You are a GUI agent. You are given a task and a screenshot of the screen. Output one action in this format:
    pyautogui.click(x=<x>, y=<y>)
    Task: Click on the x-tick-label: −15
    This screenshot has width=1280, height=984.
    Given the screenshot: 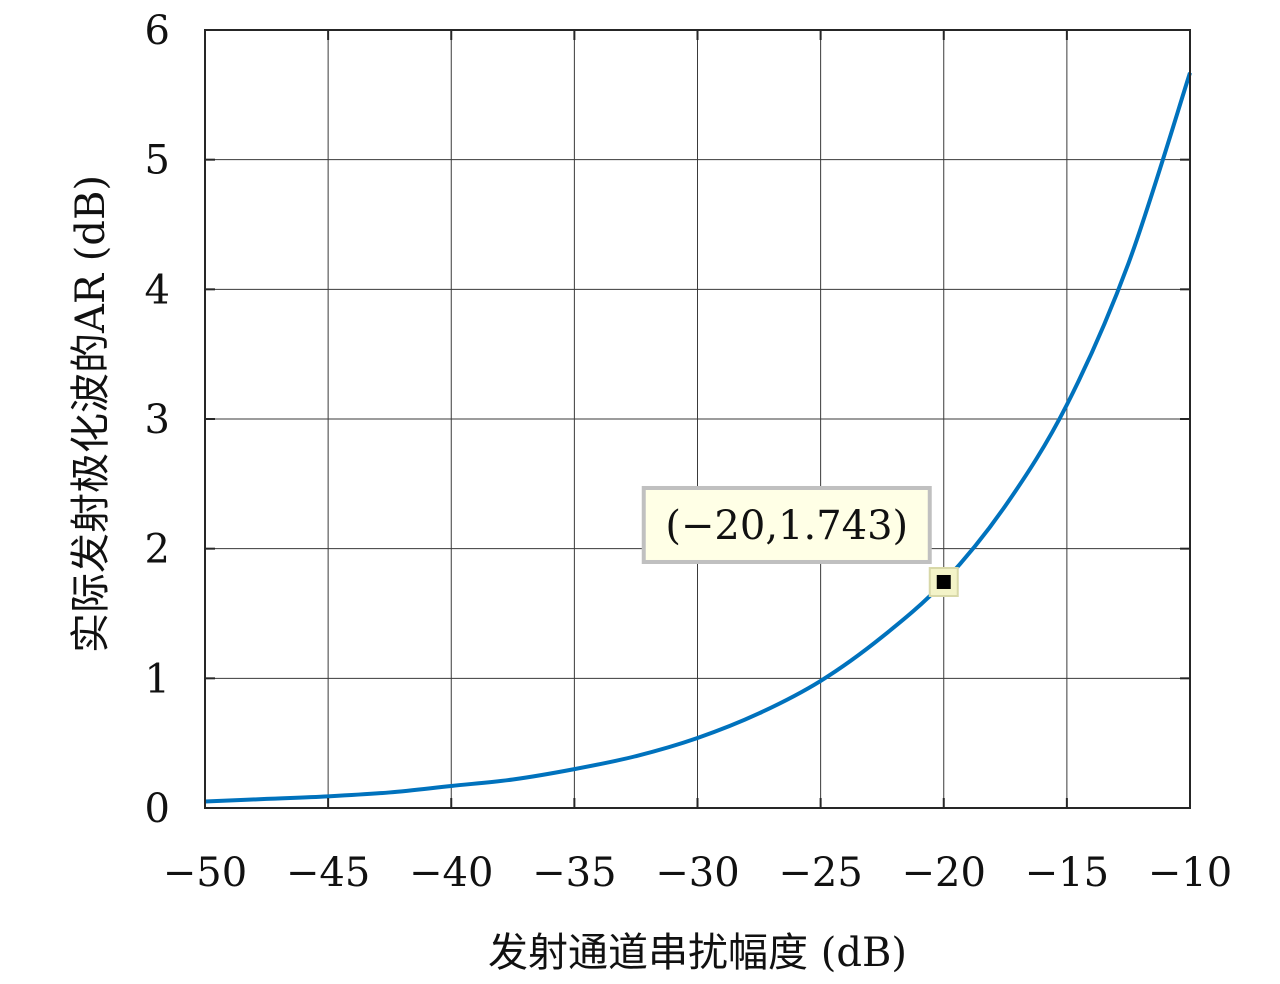 What is the action you would take?
    pyautogui.click(x=1067, y=873)
    